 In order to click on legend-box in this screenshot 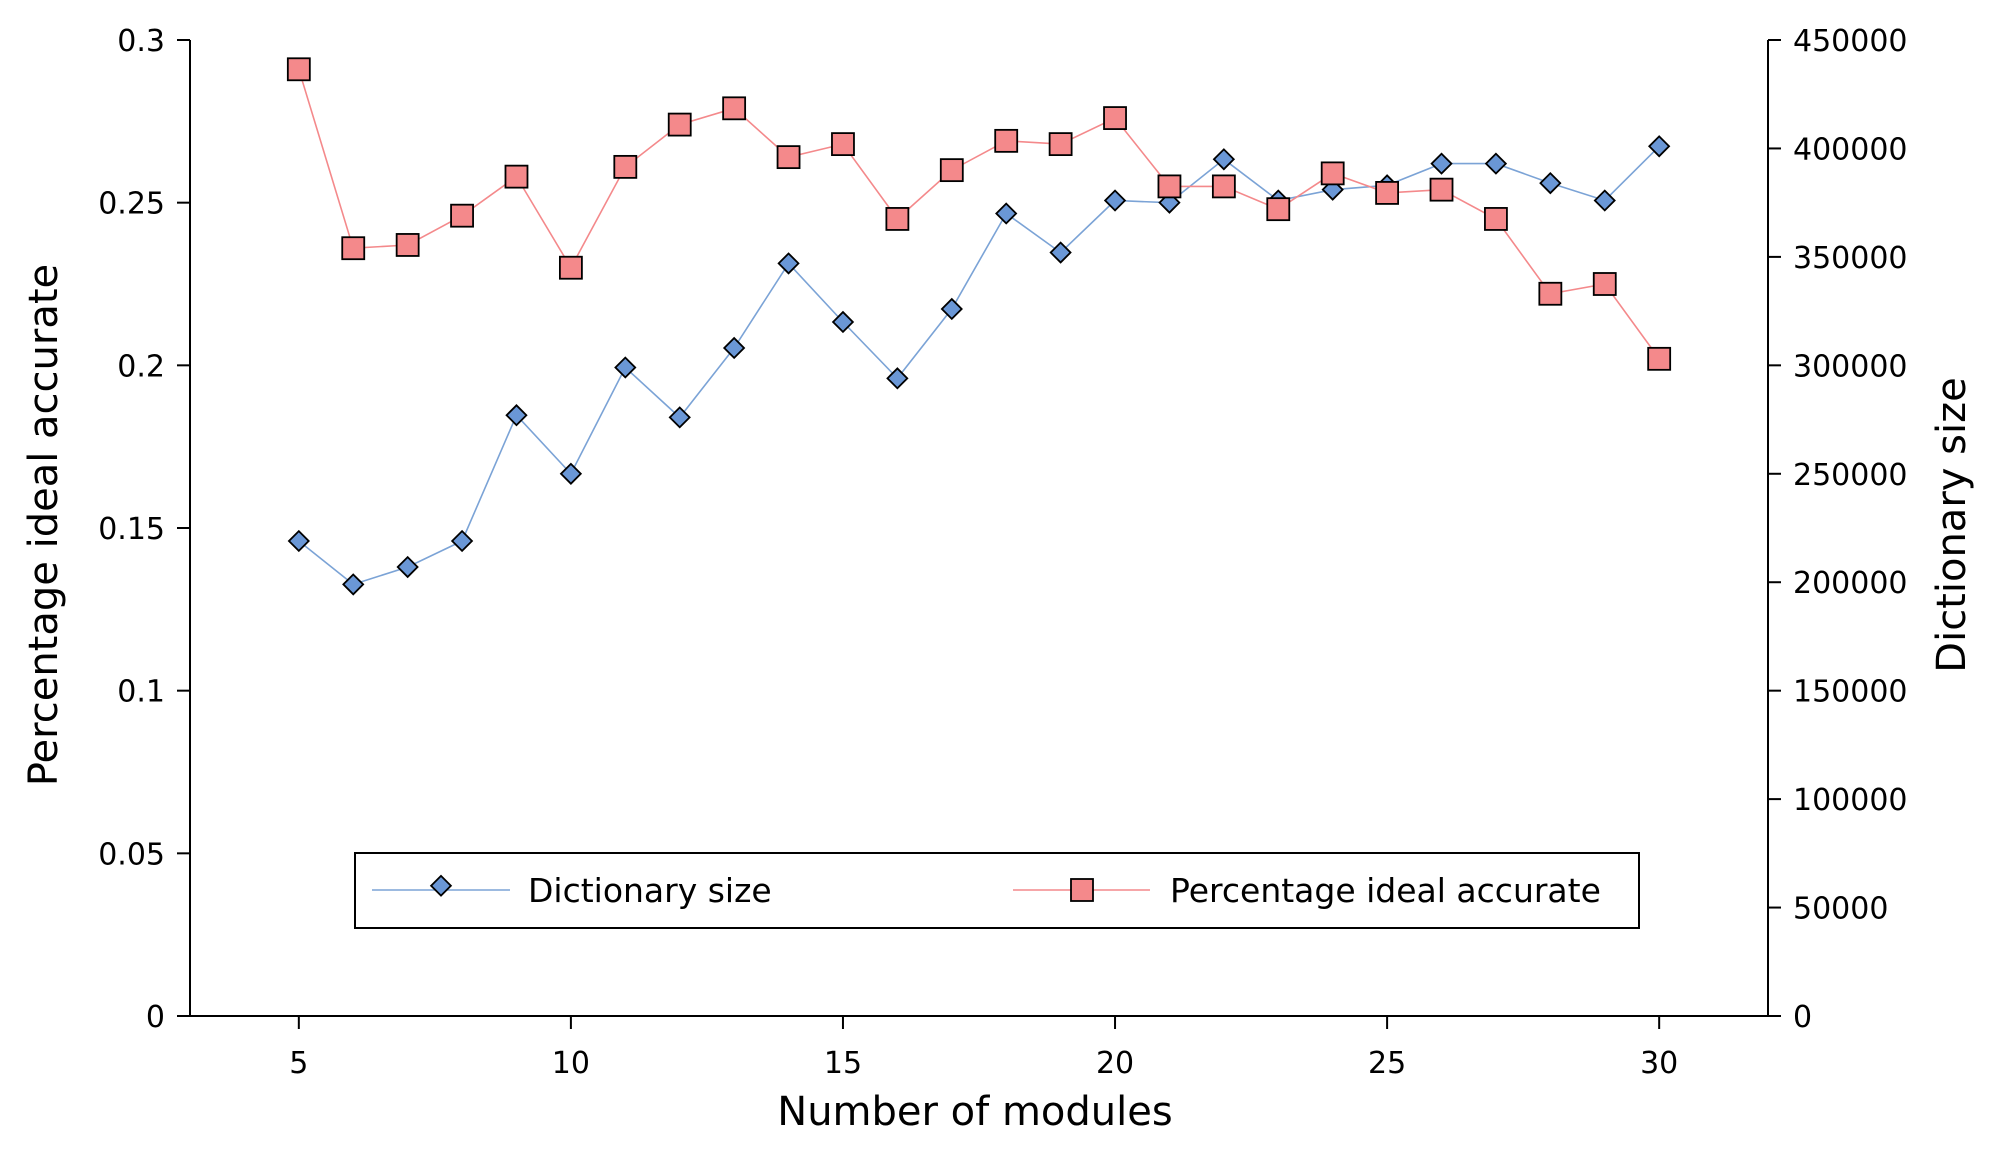, I will do `click(997, 890)`.